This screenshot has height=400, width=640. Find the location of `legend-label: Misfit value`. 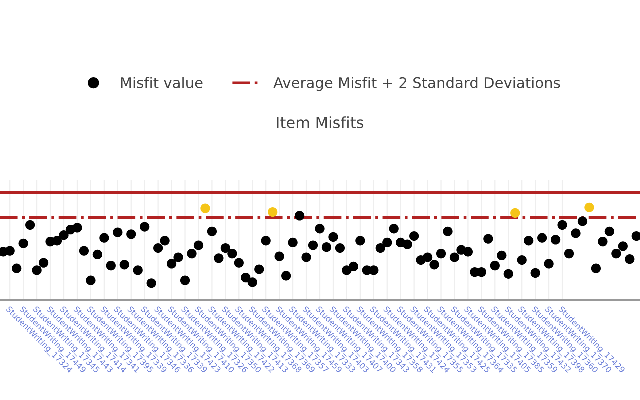

legend-label: Misfit value is located at coordinates (162, 82).